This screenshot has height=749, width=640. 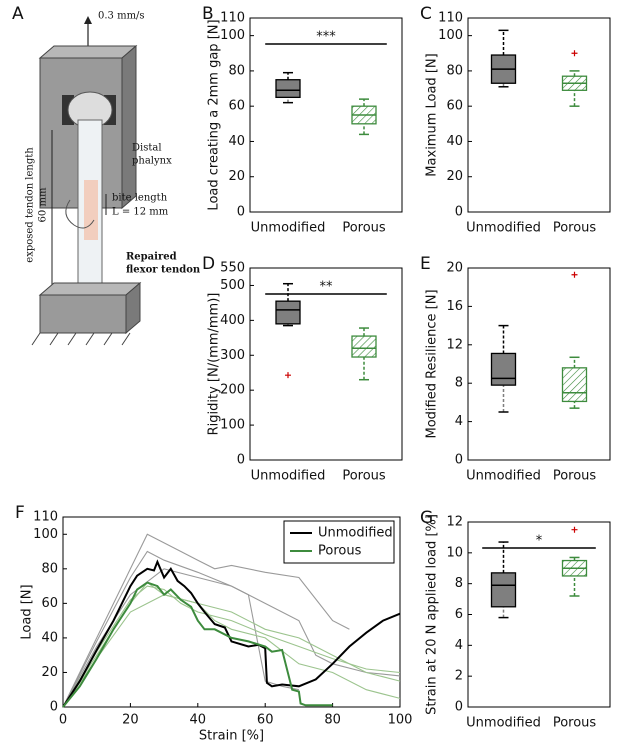 I want to click on x-tick-label: 40, so click(x=198, y=720).